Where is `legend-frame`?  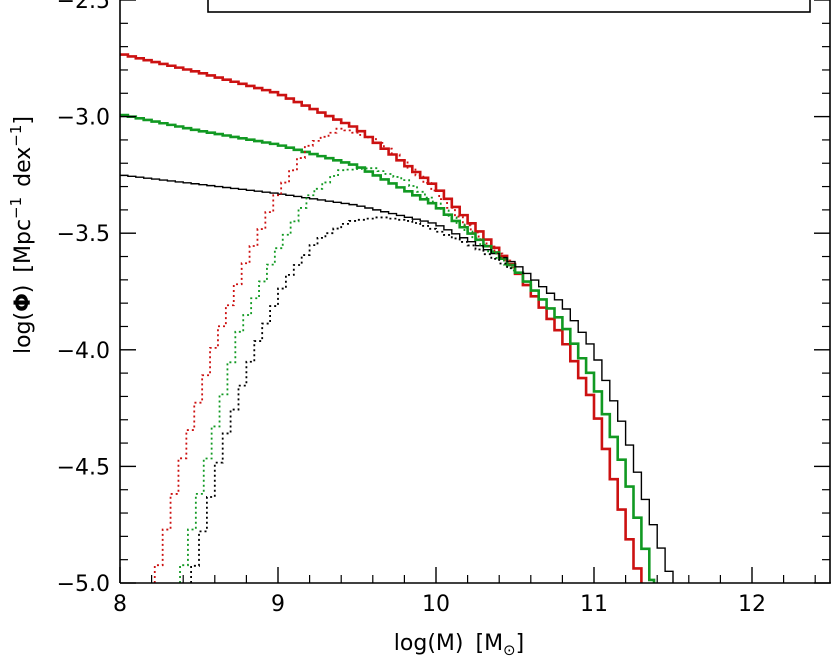
legend-frame is located at coordinates (509, 6).